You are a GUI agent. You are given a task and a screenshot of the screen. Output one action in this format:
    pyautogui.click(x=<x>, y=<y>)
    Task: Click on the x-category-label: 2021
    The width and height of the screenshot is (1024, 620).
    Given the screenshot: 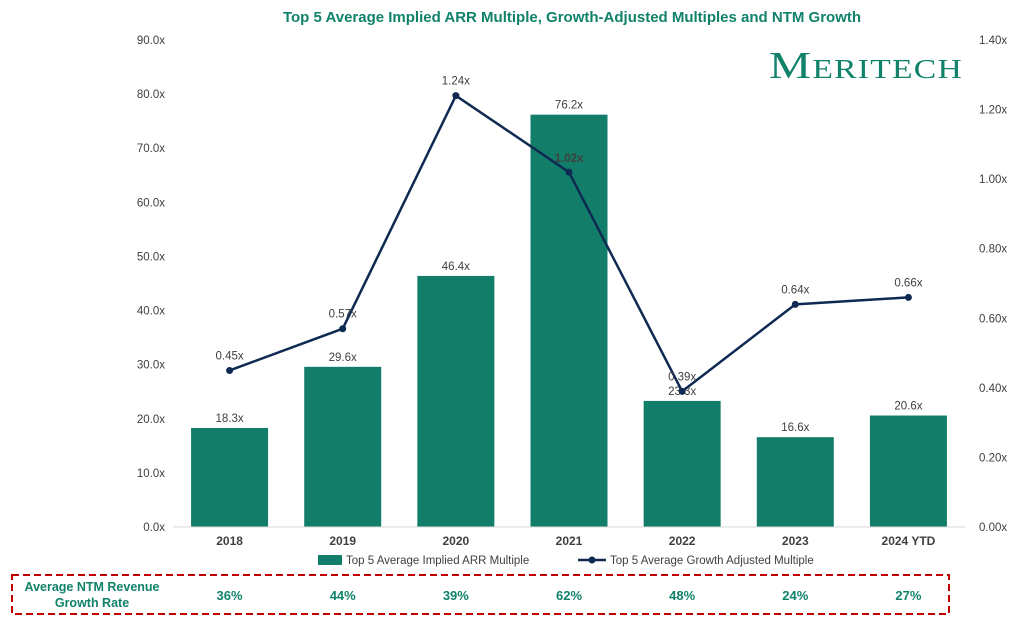 What is the action you would take?
    pyautogui.click(x=569, y=541)
    